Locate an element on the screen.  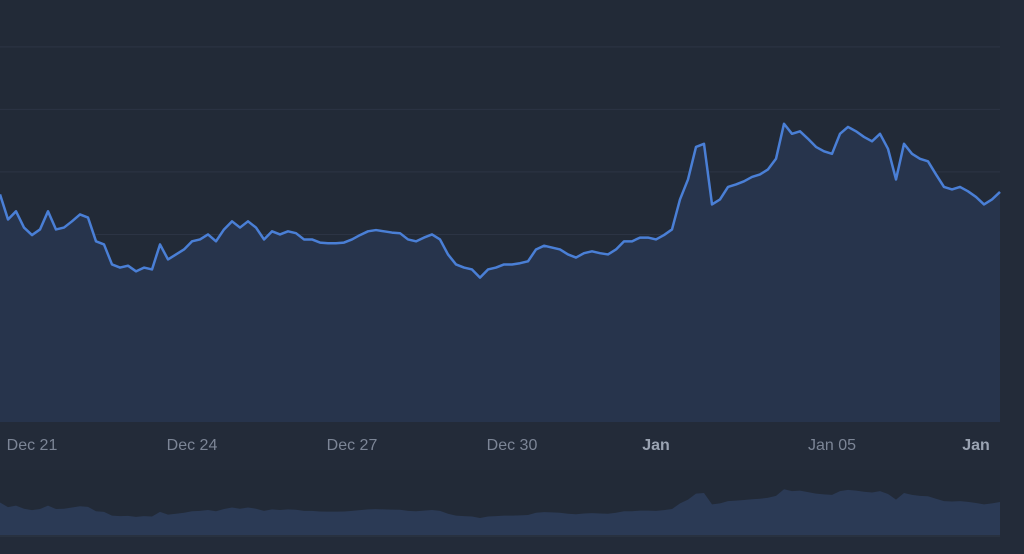
navigator-area is located at coordinates (500, 512).